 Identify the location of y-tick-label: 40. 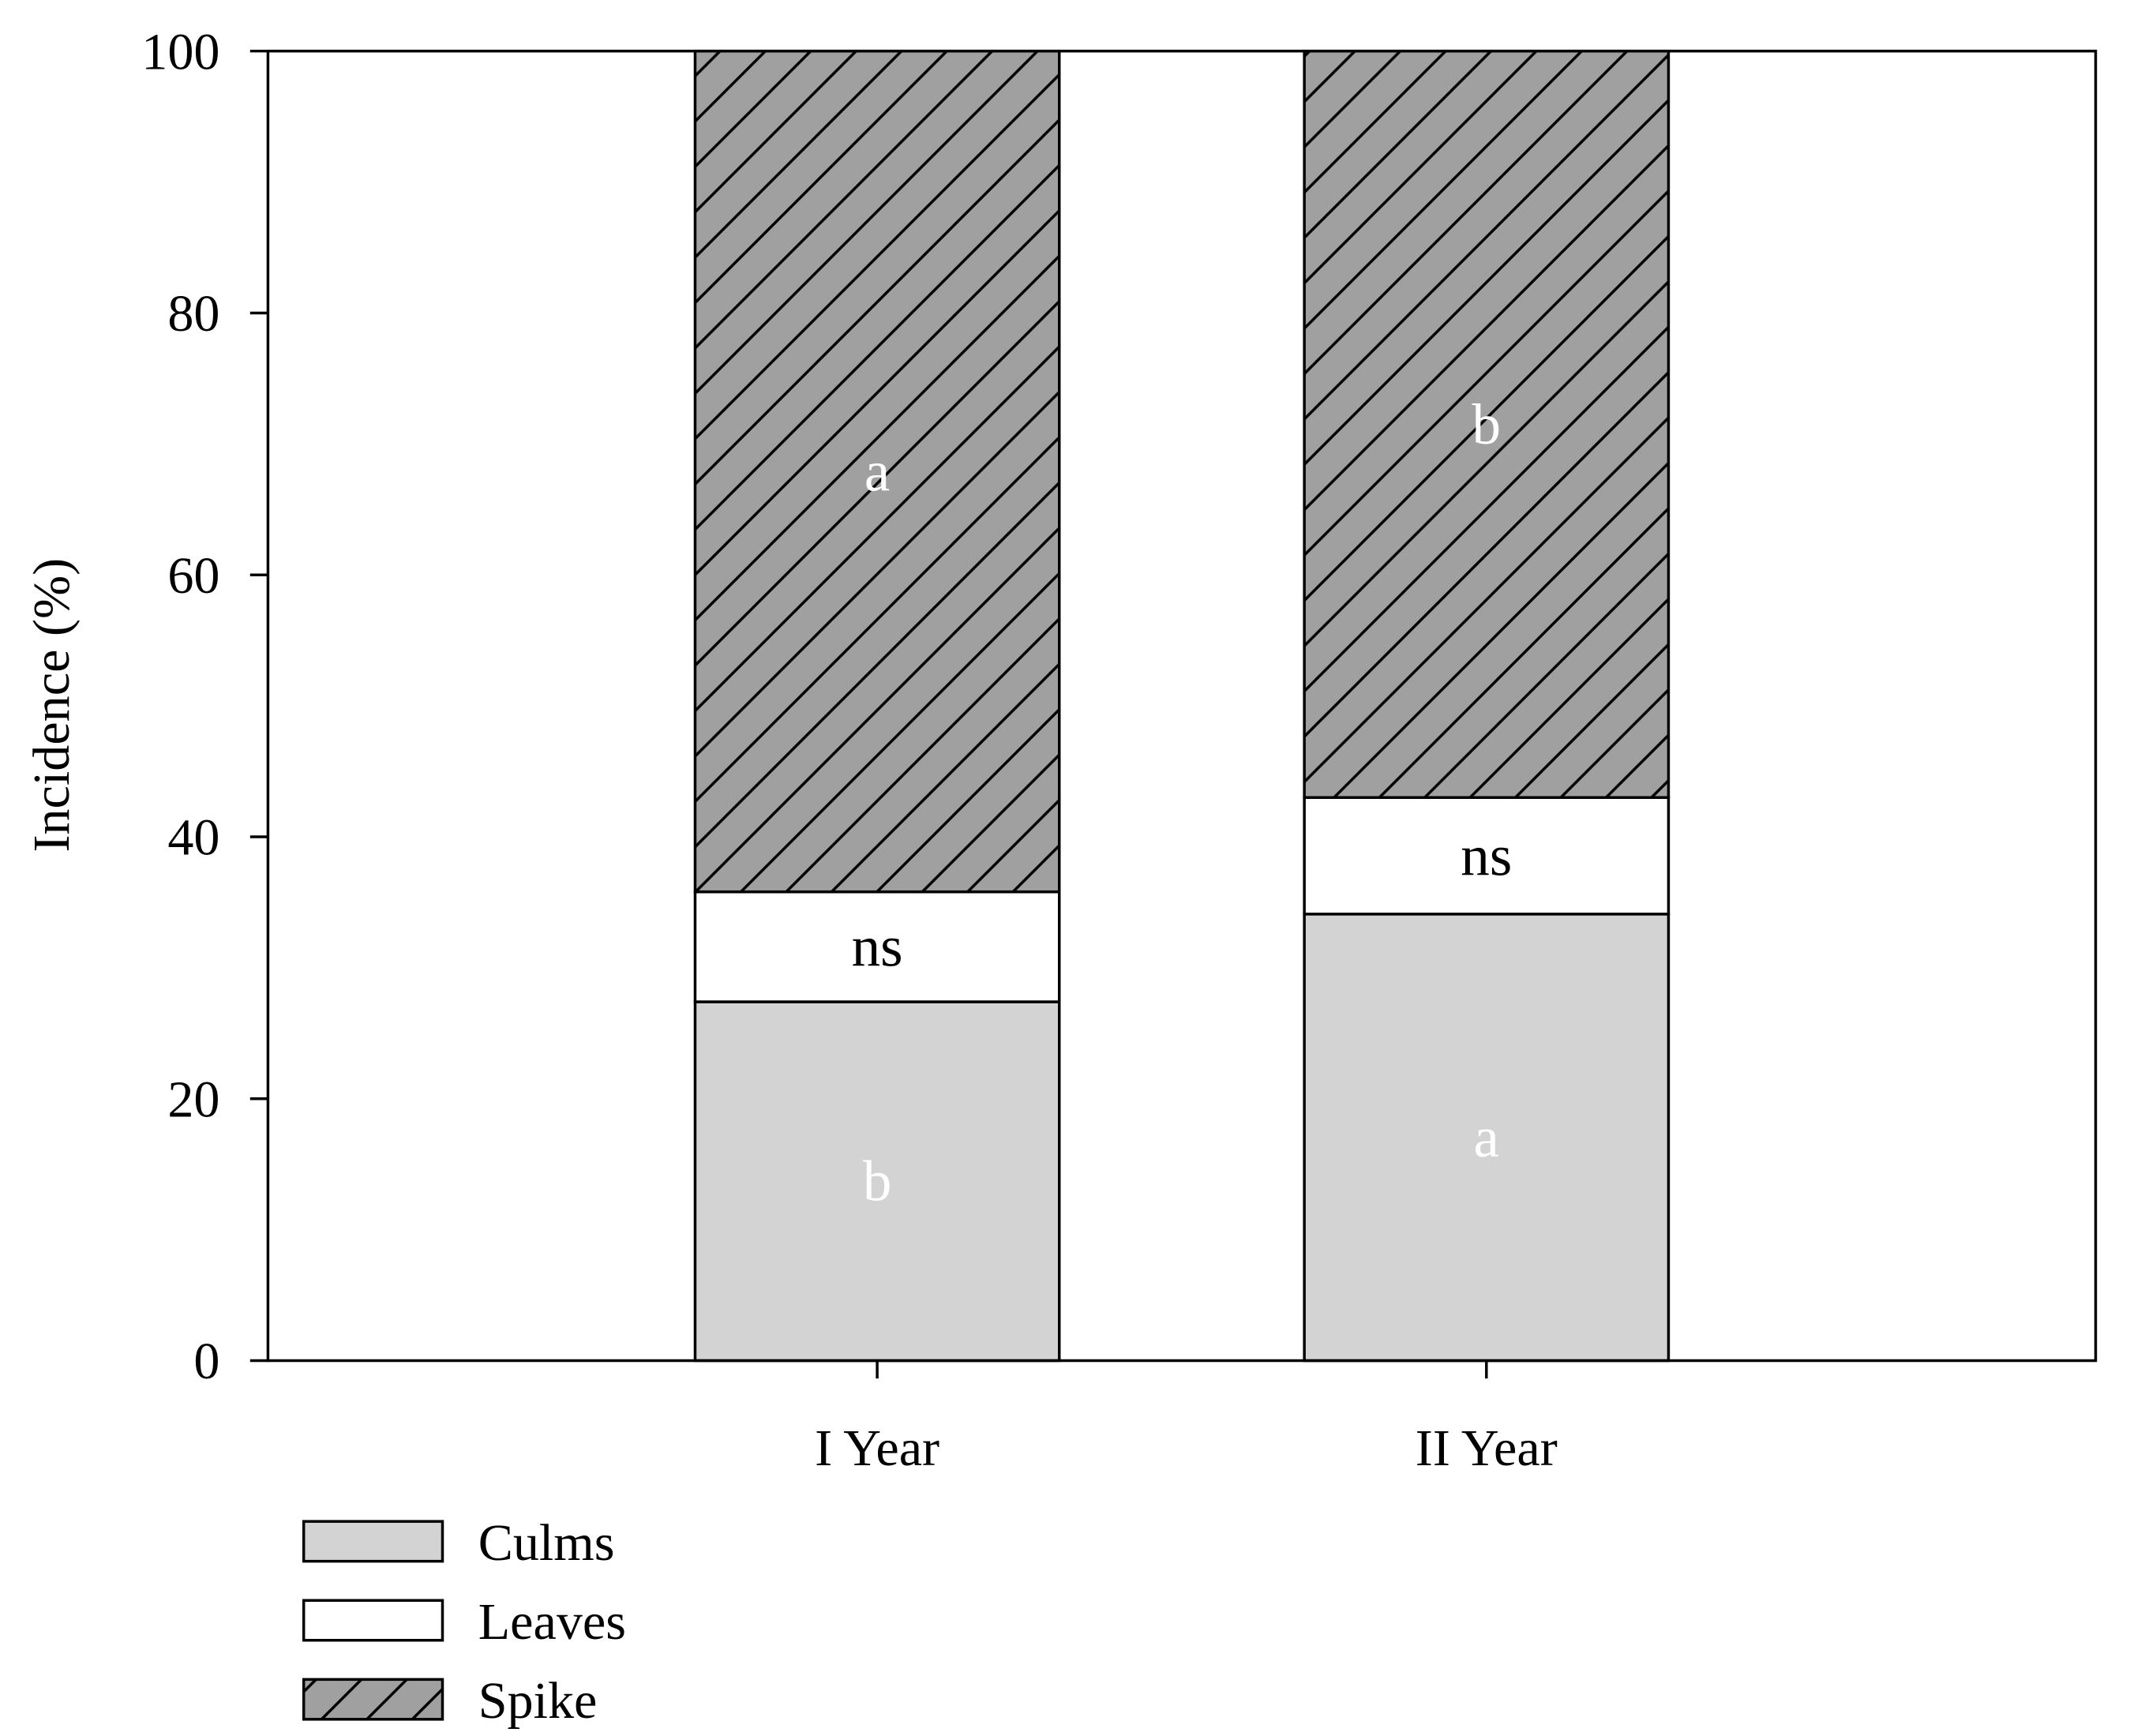
(193, 838).